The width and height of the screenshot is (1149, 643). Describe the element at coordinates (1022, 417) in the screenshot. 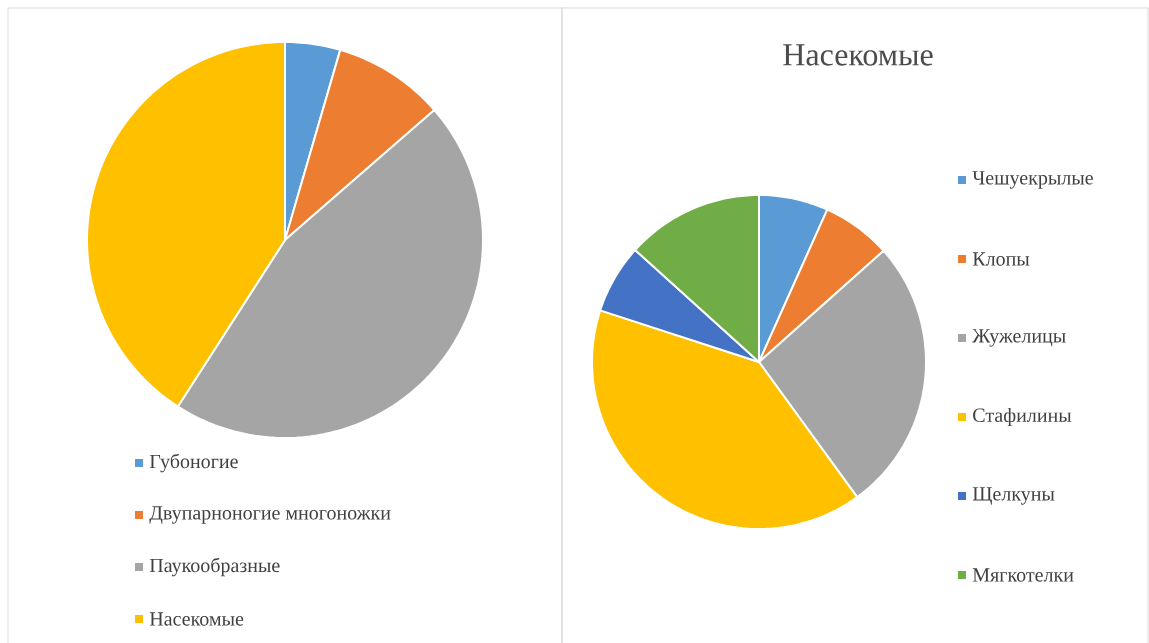

I see `legend-label: Стафилины` at that location.